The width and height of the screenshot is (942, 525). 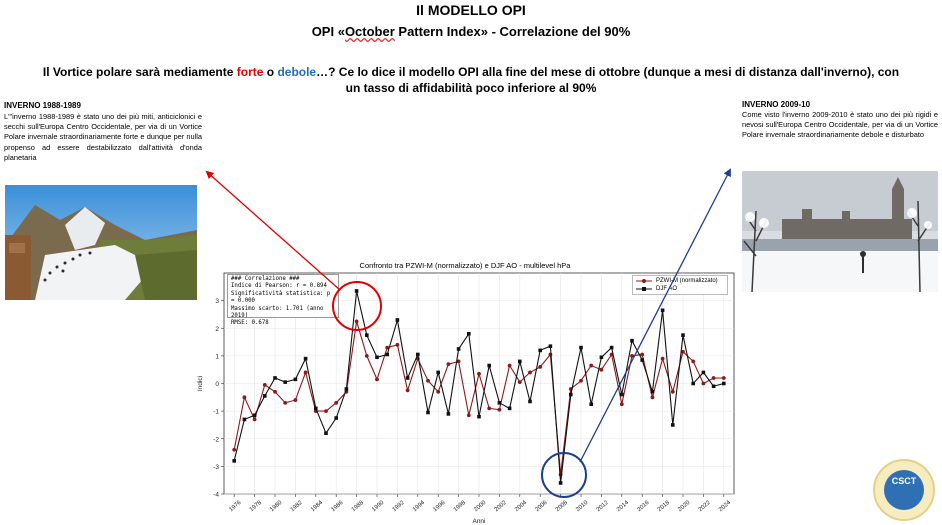 I want to click on stats-max-deviation: Massimo scarto: 1.701 (anno 2019), so click(x=277, y=312).